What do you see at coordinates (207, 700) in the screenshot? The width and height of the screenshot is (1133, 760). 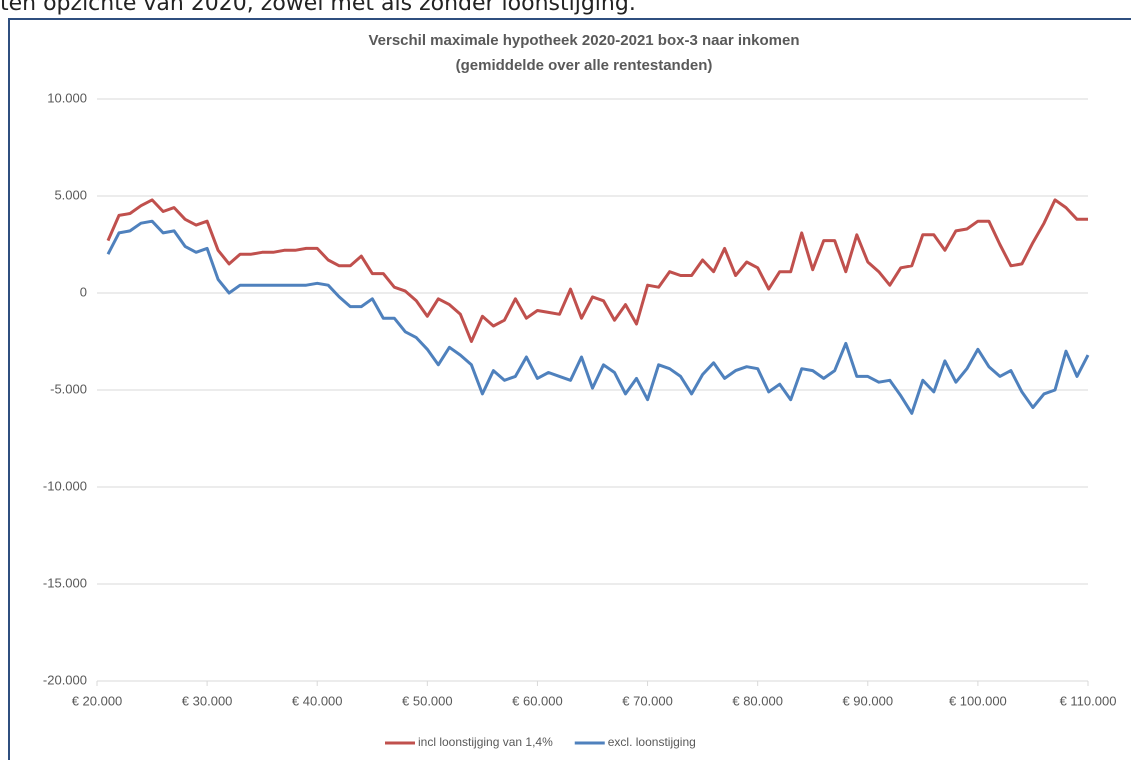 I see `x-tick-label: € 30.000` at bounding box center [207, 700].